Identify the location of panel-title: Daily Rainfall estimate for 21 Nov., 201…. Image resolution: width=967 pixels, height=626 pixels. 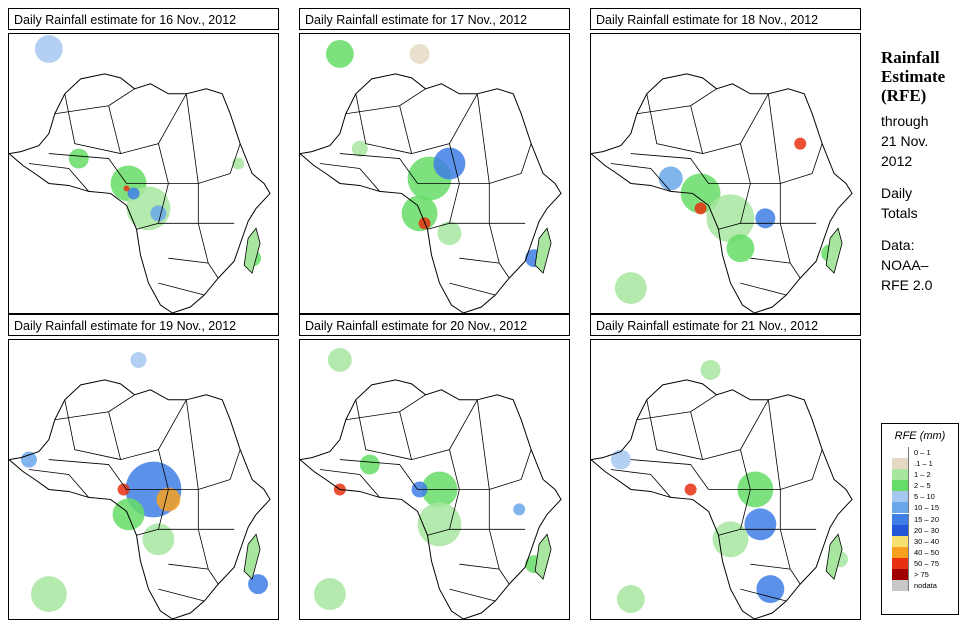
(725, 325).